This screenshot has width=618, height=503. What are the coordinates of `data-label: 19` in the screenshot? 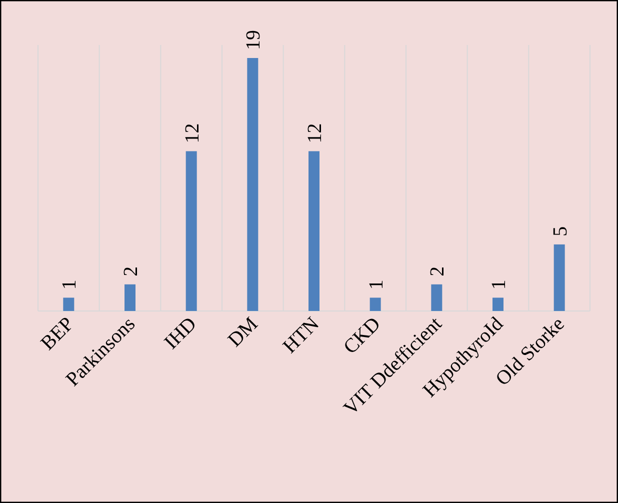 It's located at (253, 40).